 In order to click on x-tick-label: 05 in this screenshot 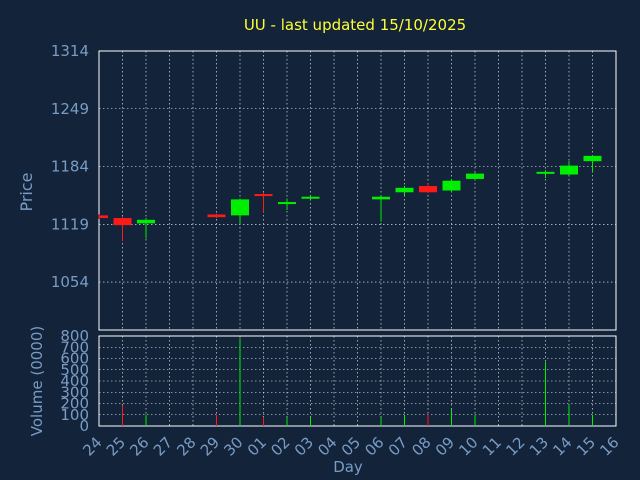, I will do `click(351, 446)`.